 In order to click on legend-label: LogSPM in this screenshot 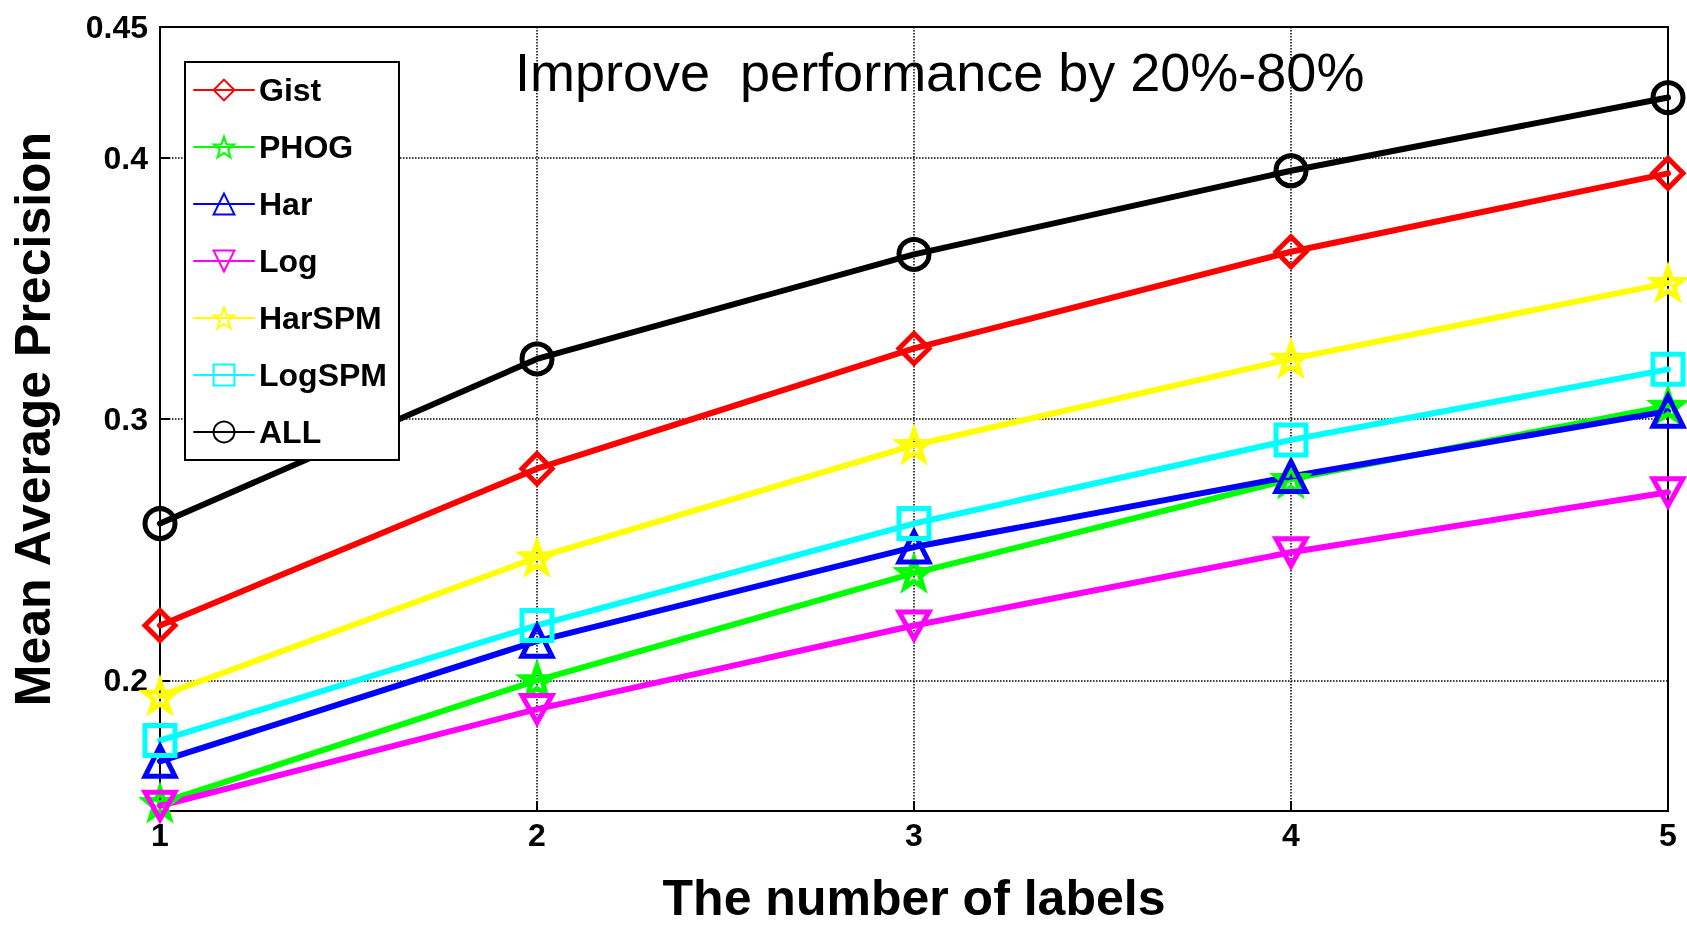, I will do `click(323, 375)`.